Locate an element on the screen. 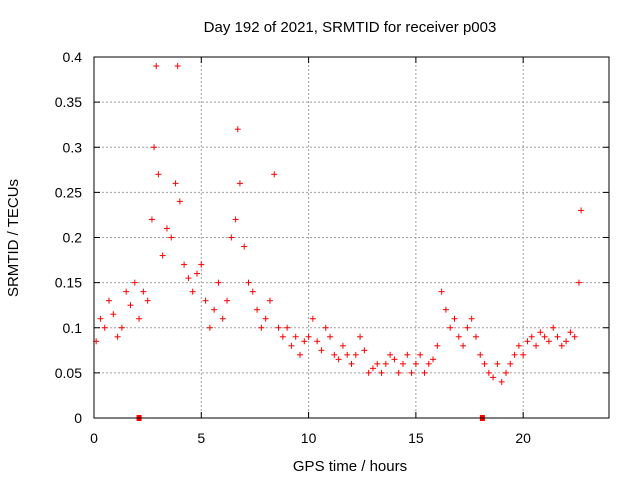 This screenshot has height=480, width=640. y-tick-label: 0.35 is located at coordinates (68, 102).